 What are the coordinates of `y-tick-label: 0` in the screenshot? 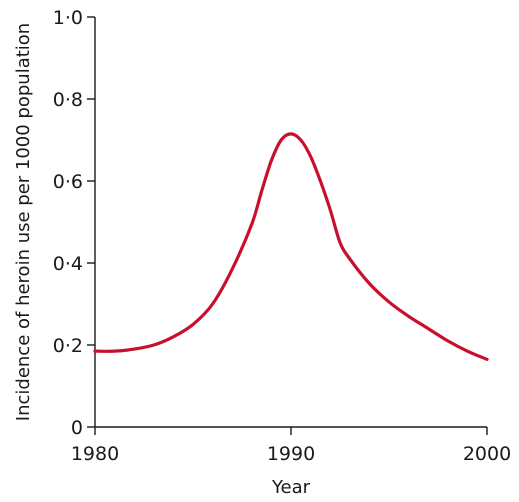 It's located at (77, 428).